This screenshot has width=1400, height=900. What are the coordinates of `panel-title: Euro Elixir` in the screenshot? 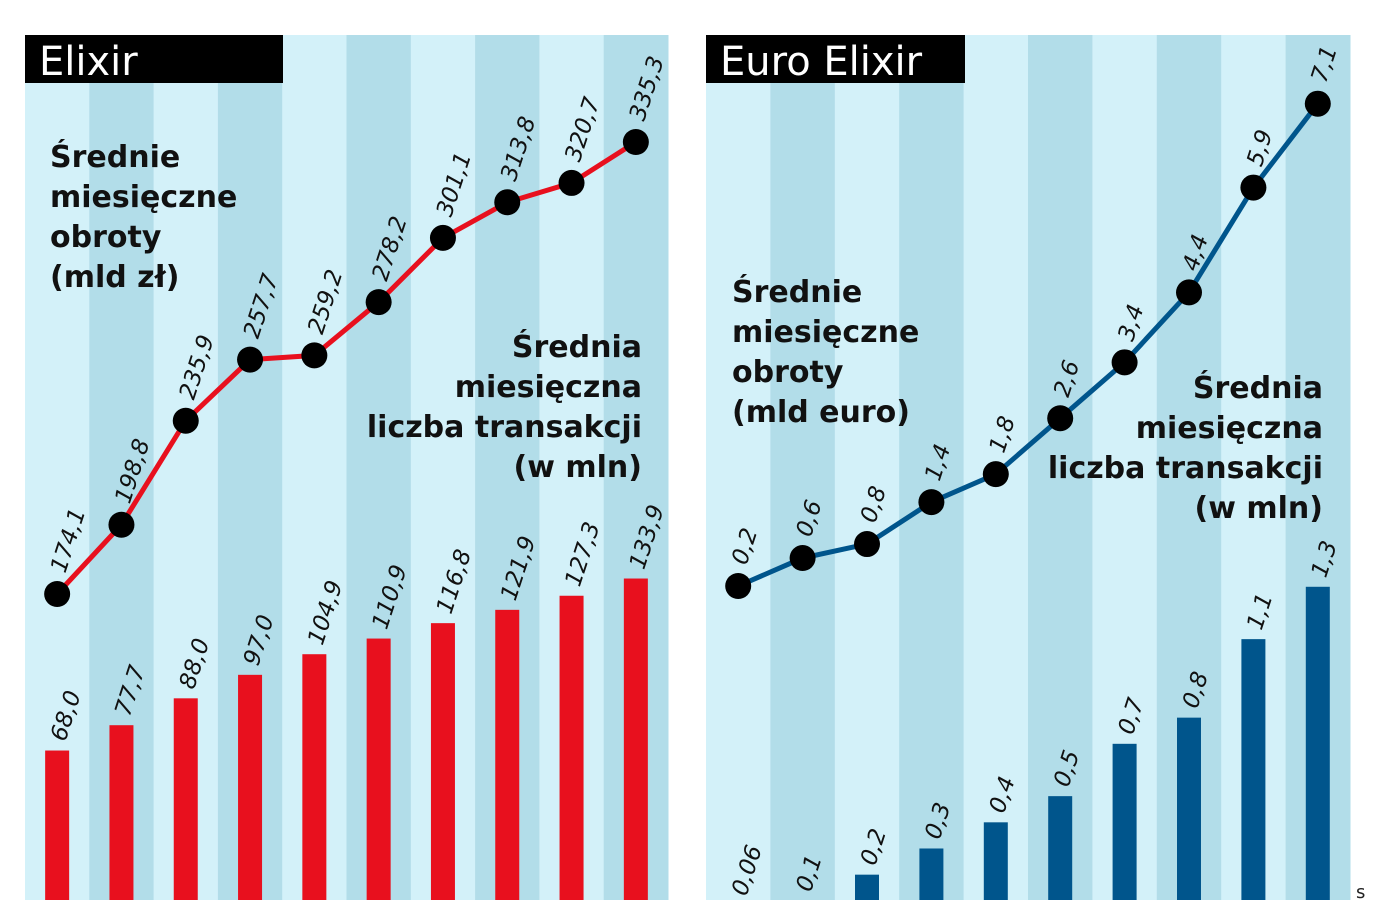 It's located at (821, 62).